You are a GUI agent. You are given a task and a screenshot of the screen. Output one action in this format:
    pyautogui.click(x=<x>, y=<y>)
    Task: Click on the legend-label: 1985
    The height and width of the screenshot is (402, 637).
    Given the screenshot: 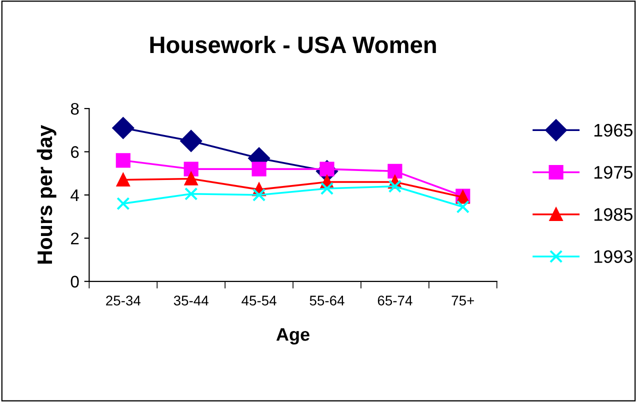 What is the action you would take?
    pyautogui.click(x=613, y=214)
    